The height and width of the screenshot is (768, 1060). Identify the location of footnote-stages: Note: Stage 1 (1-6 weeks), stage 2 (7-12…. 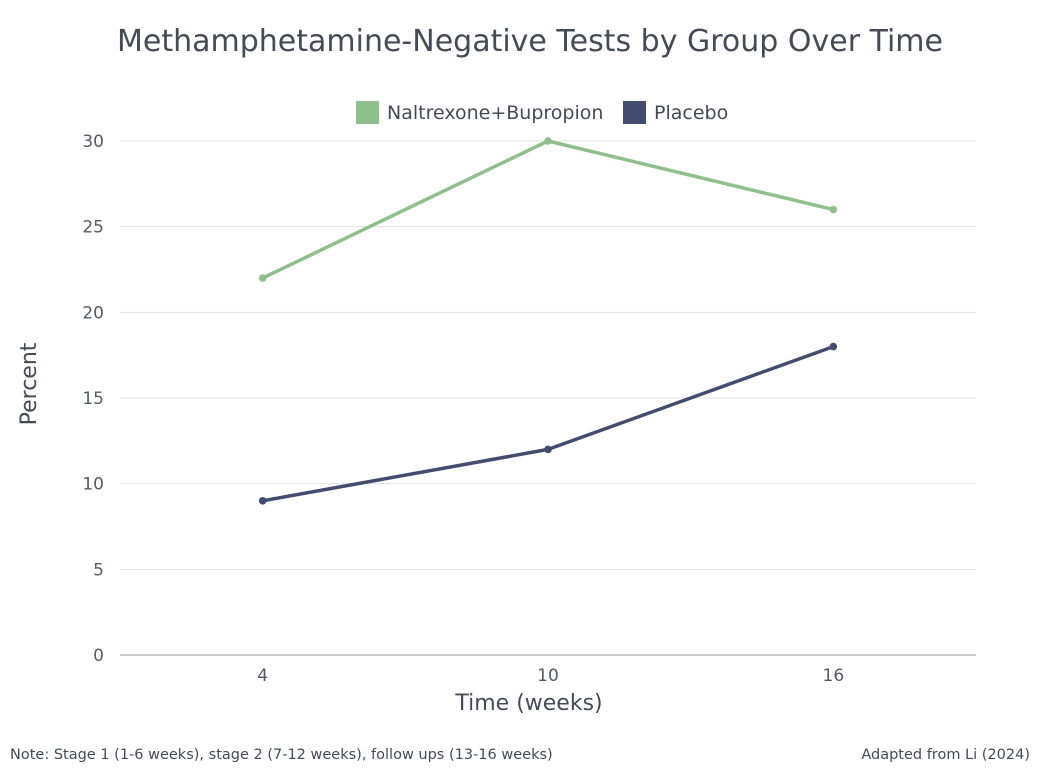
(281, 755).